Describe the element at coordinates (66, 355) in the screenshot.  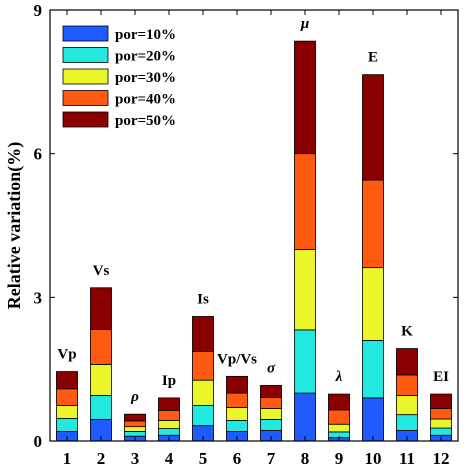
I see `bar-label-1: Vp` at that location.